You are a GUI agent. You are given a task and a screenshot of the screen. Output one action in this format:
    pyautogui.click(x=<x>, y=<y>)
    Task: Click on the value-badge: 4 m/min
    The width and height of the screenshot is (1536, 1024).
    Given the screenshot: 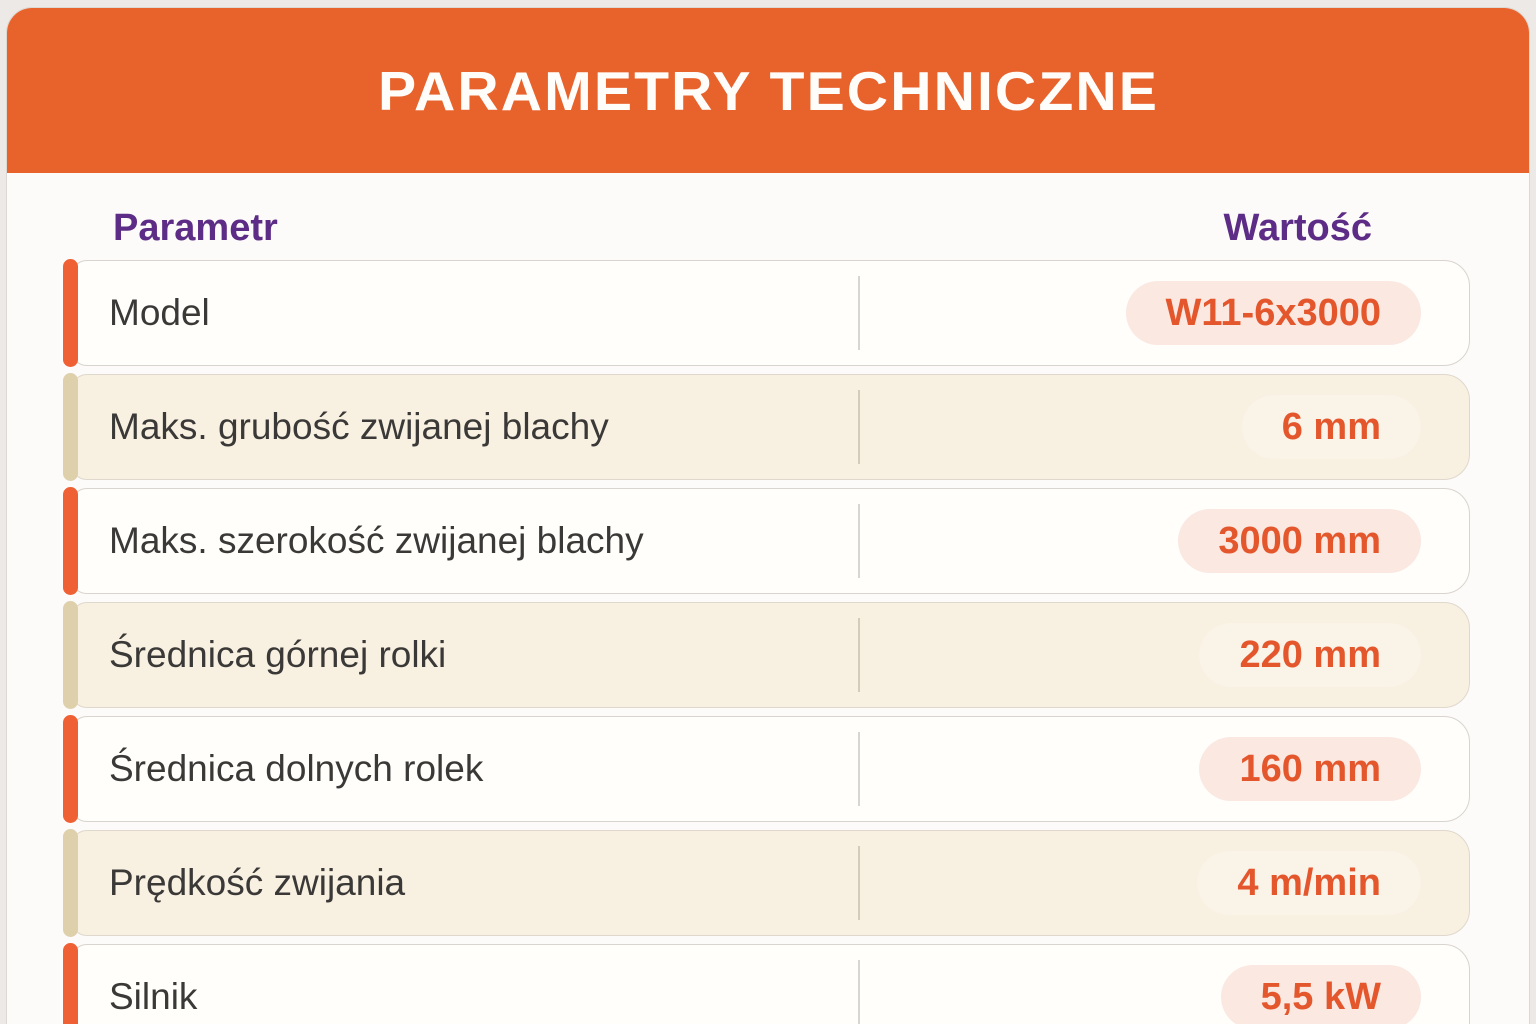 What is the action you would take?
    pyautogui.click(x=1309, y=883)
    